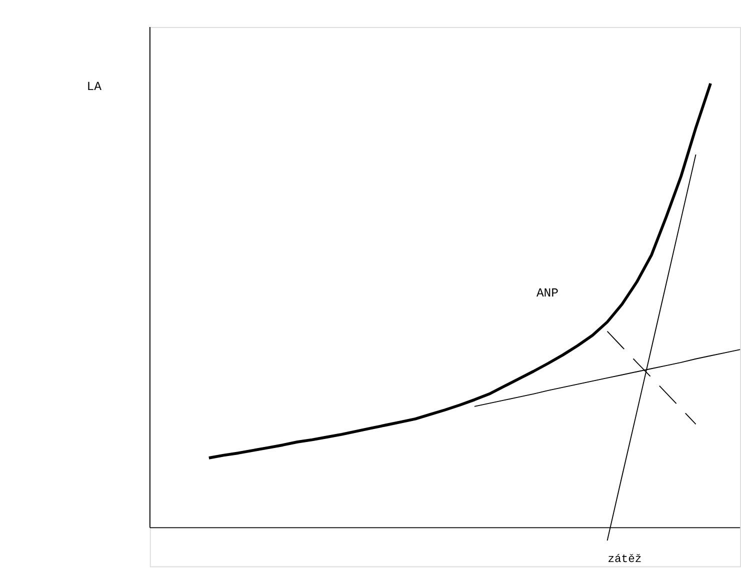 Image resolution: width=741 pixels, height=585 pixels. Describe the element at coordinates (547, 293) in the screenshot. I see `annotation: ANP` at that location.